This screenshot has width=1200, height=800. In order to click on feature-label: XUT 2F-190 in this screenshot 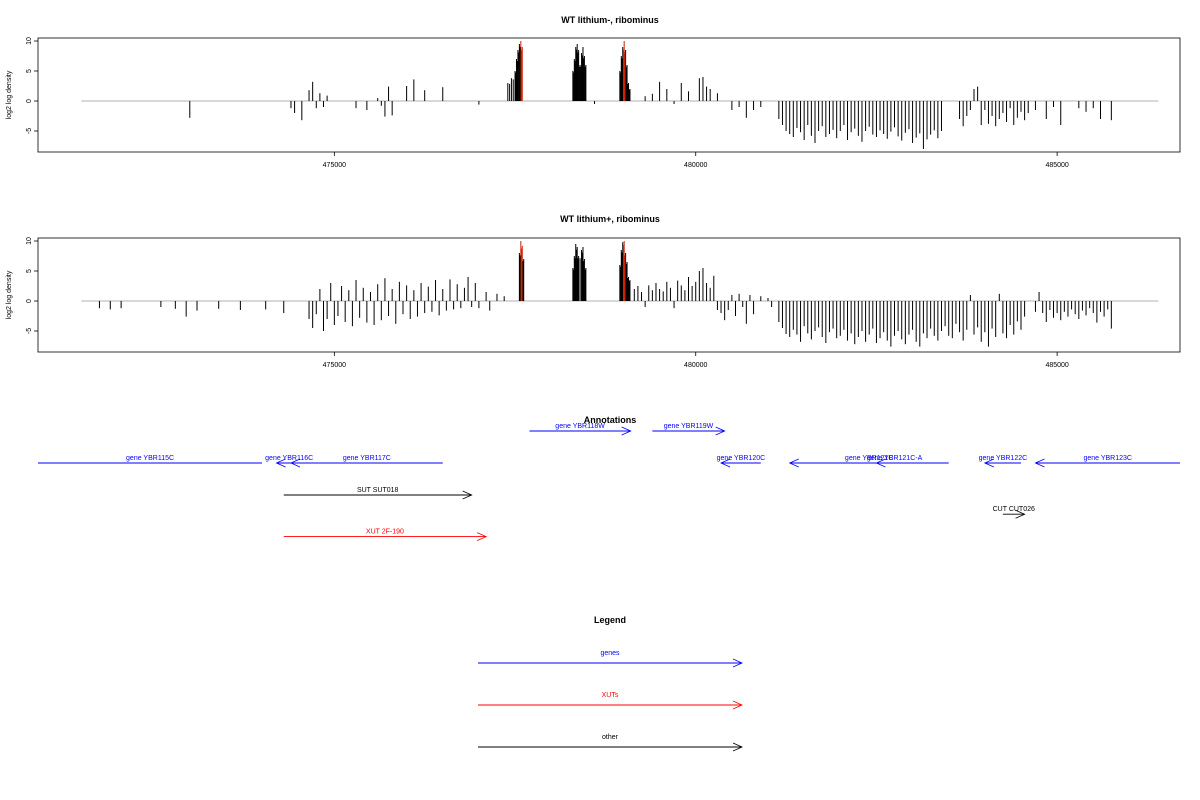, I will do `click(385, 532)`.